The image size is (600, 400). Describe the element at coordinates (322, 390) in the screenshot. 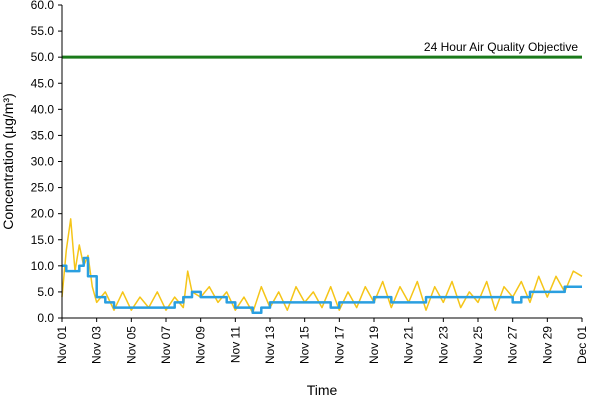

I see `x-axis-title: Time` at that location.